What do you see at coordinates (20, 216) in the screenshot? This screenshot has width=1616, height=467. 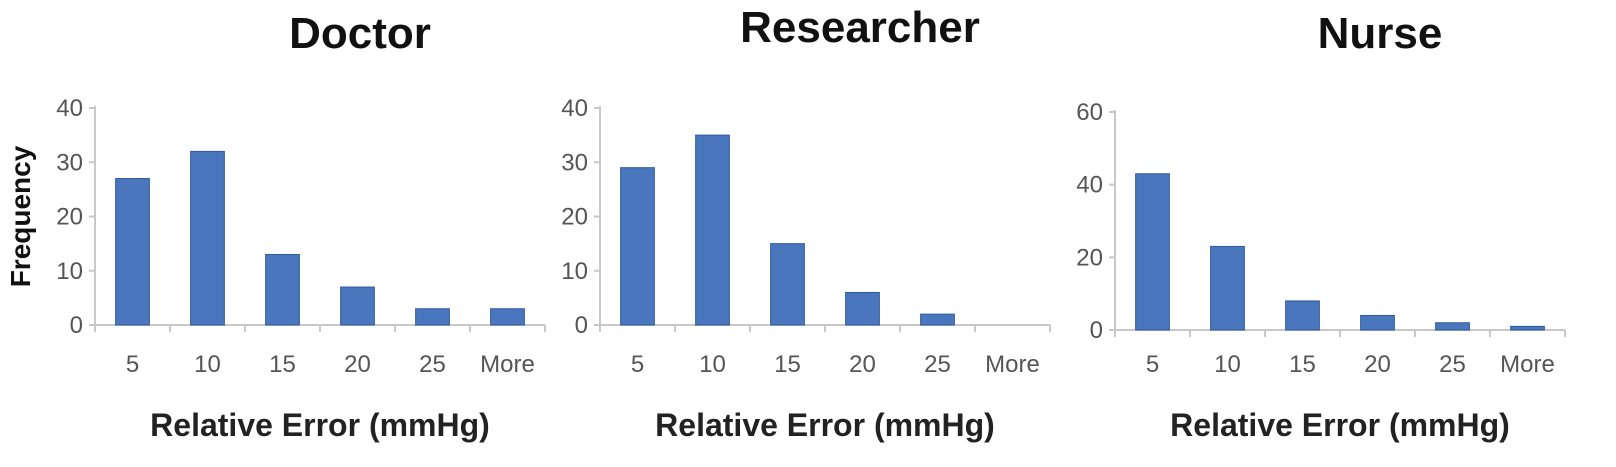 I see `y-axis-label: Frequency` at bounding box center [20, 216].